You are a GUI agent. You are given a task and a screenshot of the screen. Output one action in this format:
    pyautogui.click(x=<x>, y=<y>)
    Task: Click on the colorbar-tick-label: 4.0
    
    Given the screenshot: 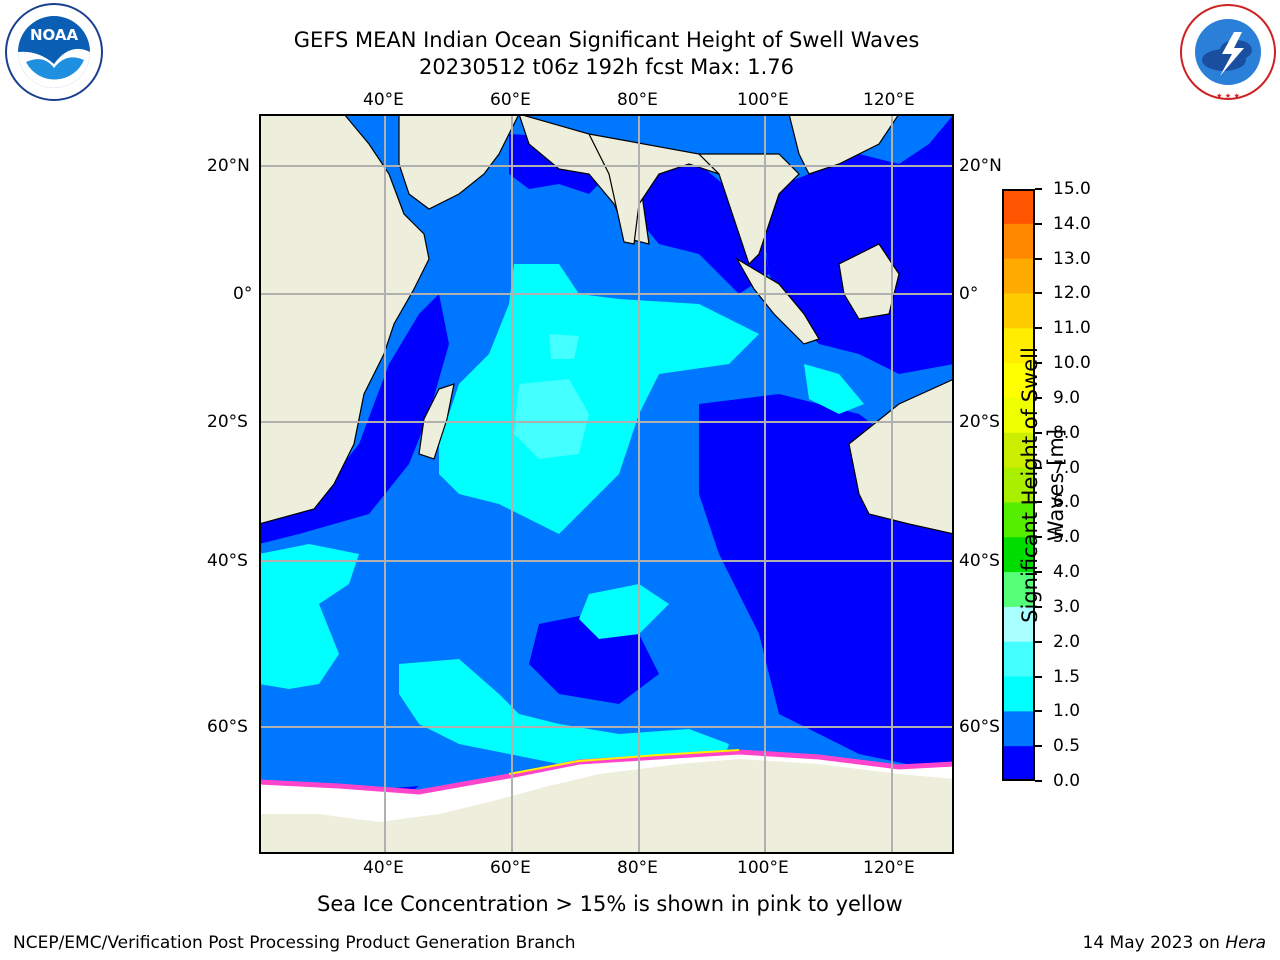 What is the action you would take?
    pyautogui.click(x=1067, y=572)
    